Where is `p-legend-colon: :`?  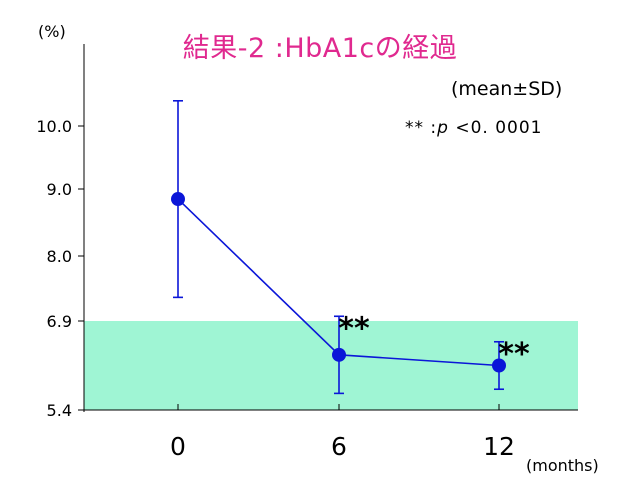
p-legend-colon: : is located at coordinates (434, 128).